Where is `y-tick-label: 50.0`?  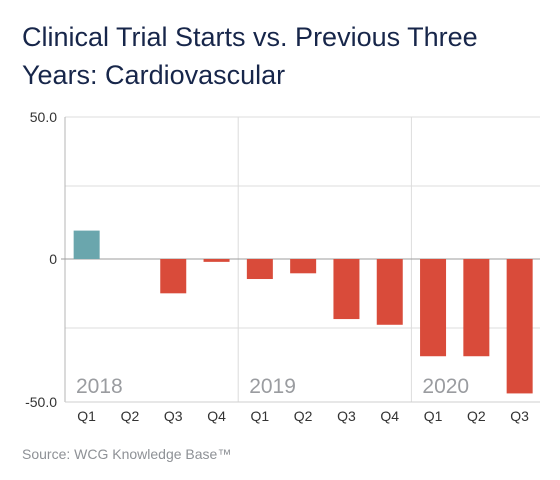
y-tick-label: 50.0 is located at coordinates (43, 117).